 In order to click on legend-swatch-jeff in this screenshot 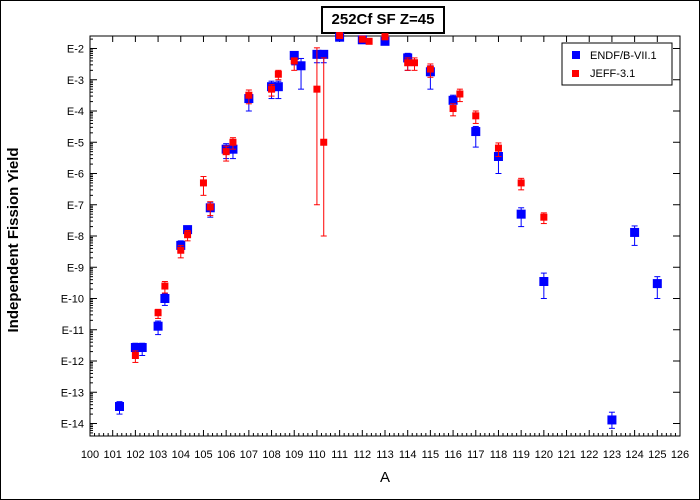, I will do `click(575, 73)`.